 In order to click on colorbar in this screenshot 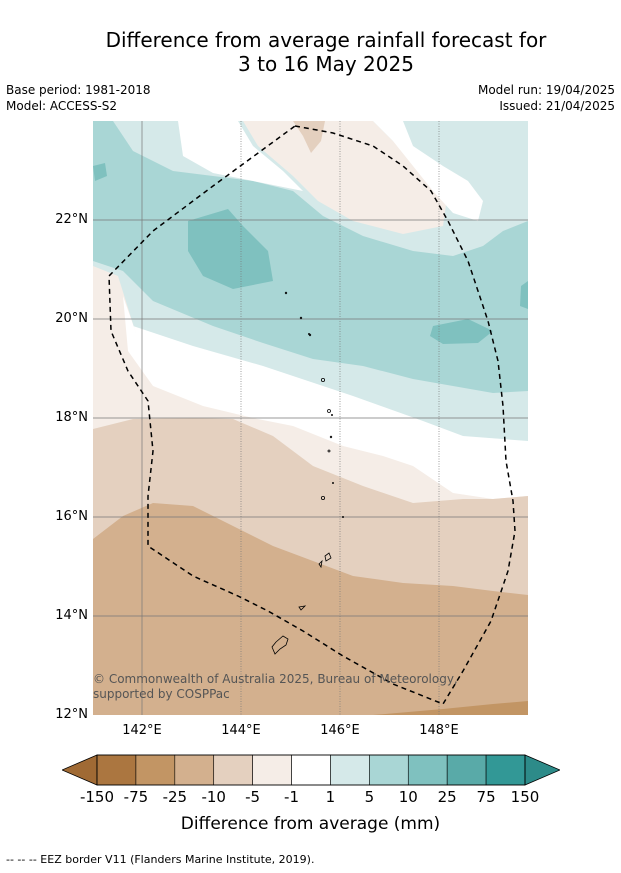, I will do `click(311, 770)`.